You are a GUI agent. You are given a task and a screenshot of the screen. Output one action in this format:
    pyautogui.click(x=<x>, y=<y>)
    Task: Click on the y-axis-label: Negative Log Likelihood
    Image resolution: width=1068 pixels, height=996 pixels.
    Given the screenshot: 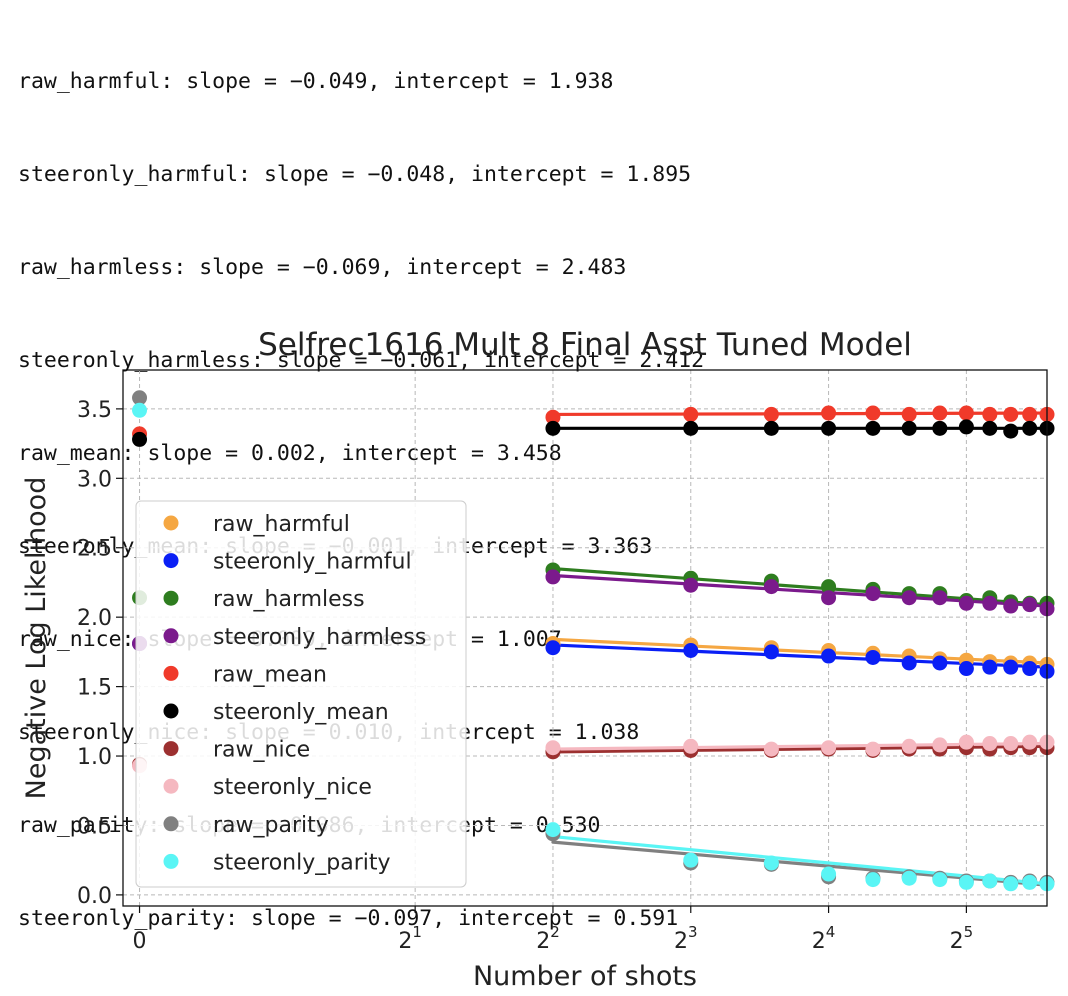 What is the action you would take?
    pyautogui.click(x=36, y=638)
    